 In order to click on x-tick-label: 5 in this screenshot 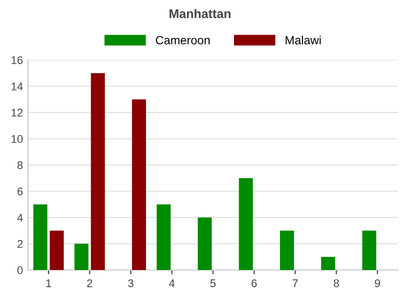, I will do `click(213, 283)`.